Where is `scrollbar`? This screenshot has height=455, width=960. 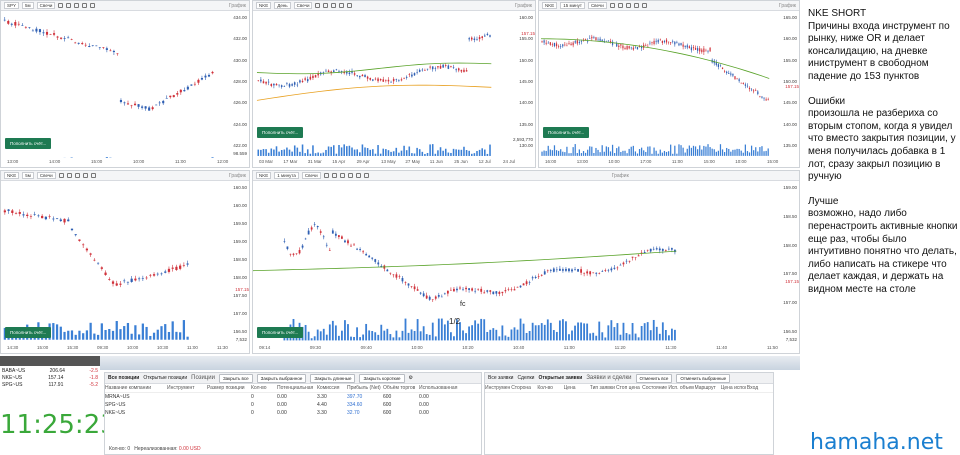
scrollbar is located at coordinates (50, 361).